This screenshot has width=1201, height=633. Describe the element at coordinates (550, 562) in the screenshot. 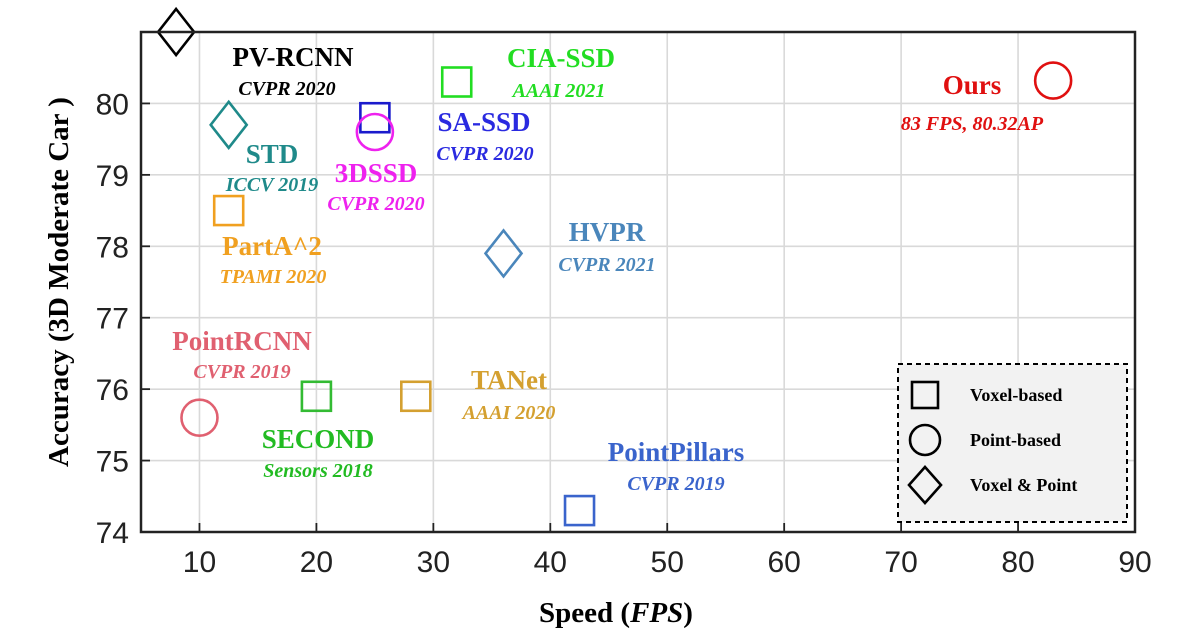

I see `x-tick-label: 40` at that location.